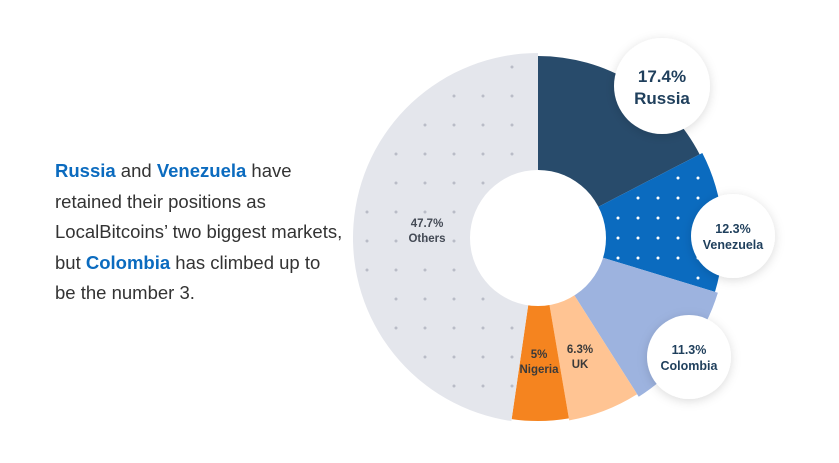 The image size is (839, 463). Describe the element at coordinates (540, 370) in the screenshot. I see `category-label-nigeria: Nigeria` at that location.